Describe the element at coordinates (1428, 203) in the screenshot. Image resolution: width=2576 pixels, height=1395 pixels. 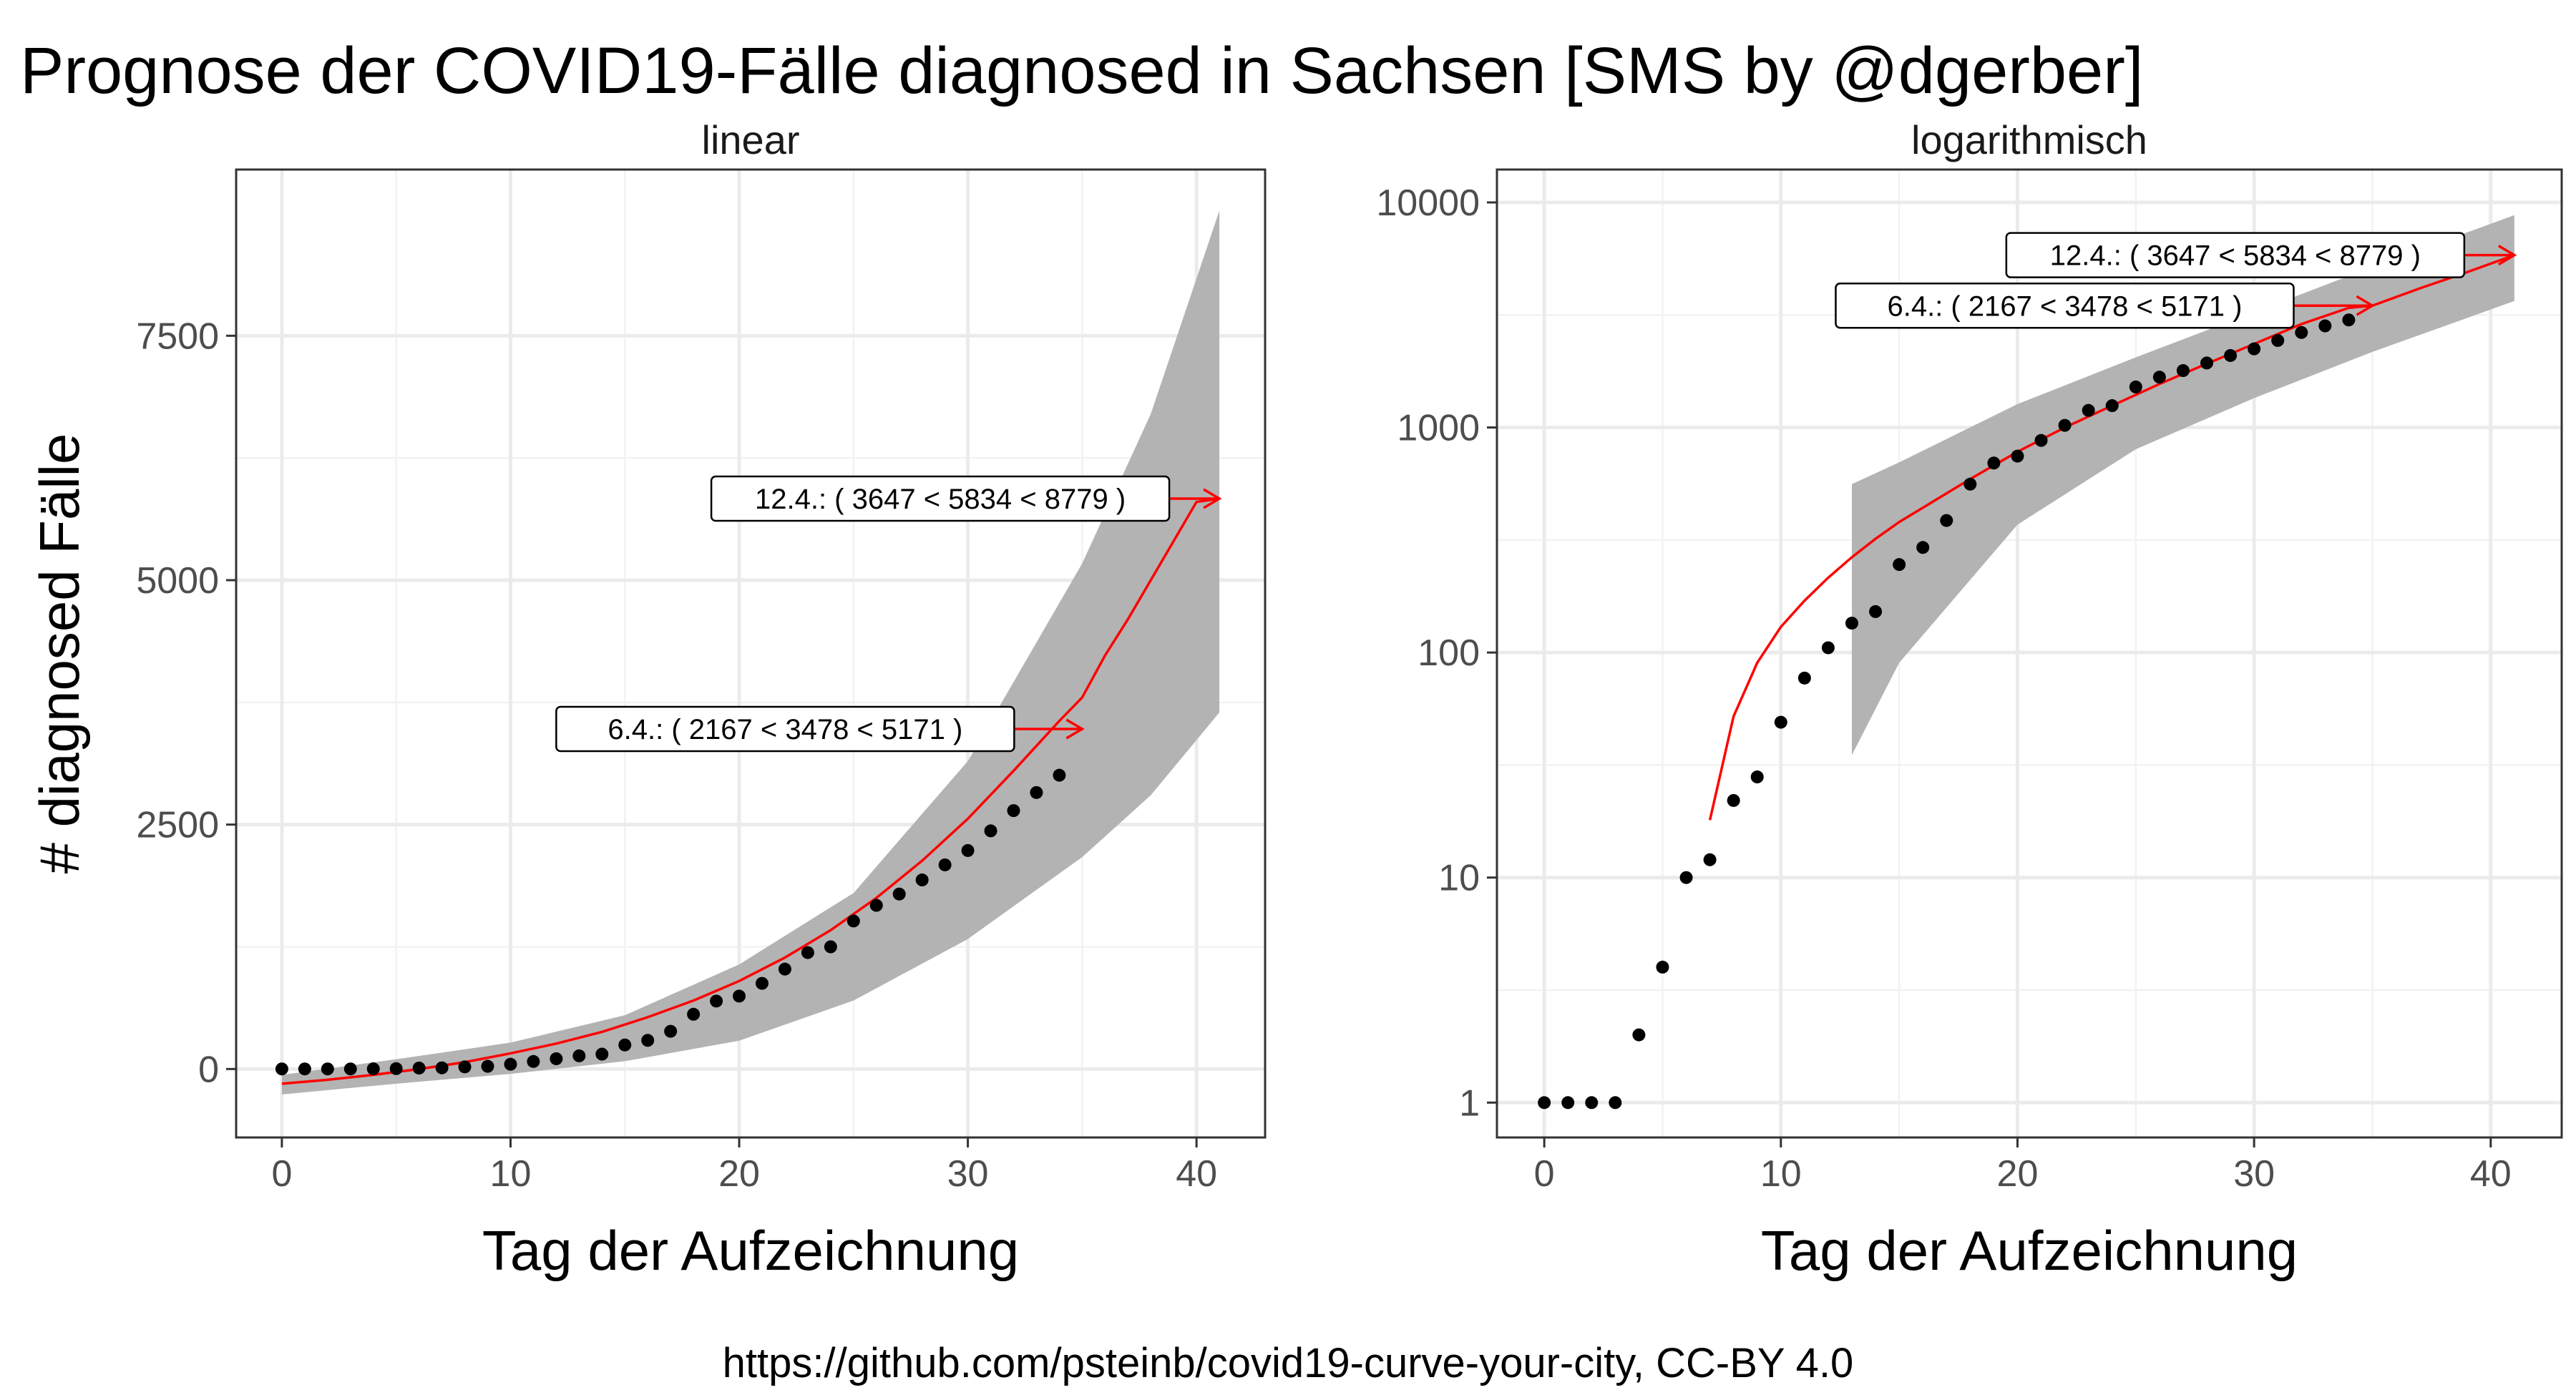
I see `y-tick-label: 10000` at that location.